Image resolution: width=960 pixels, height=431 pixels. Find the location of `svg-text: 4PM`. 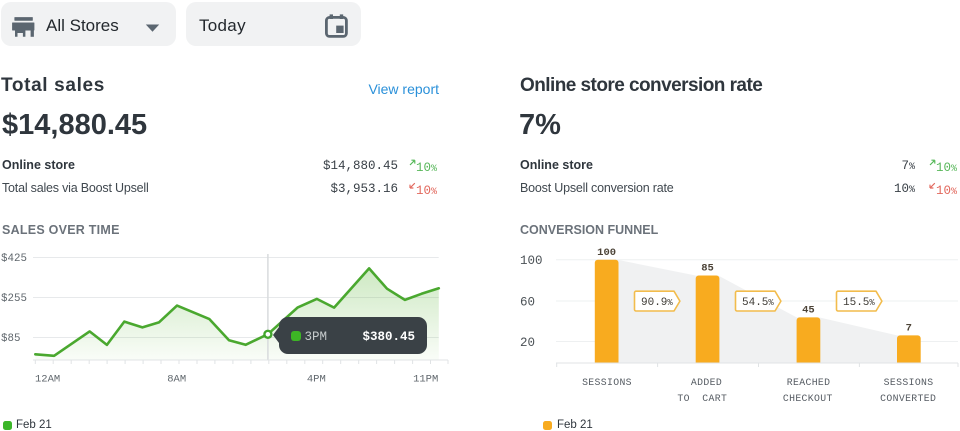

svg-text: 4PM is located at coordinates (316, 380).